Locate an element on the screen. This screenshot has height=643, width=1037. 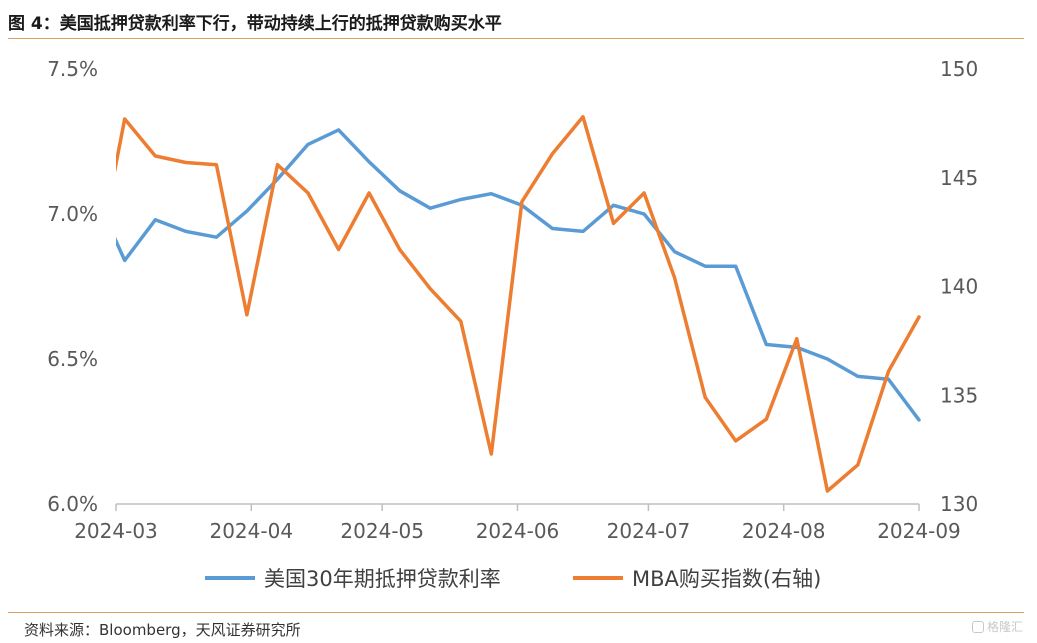
y-right-tick-label: 145 is located at coordinates (959, 178).